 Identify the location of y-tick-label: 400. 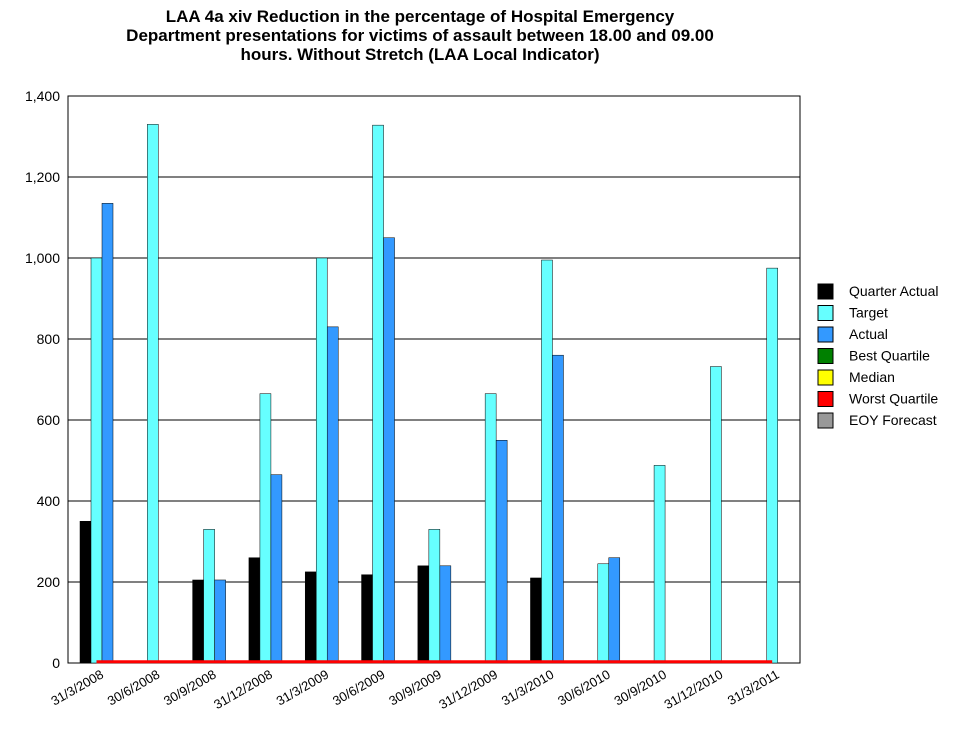
(49, 501).